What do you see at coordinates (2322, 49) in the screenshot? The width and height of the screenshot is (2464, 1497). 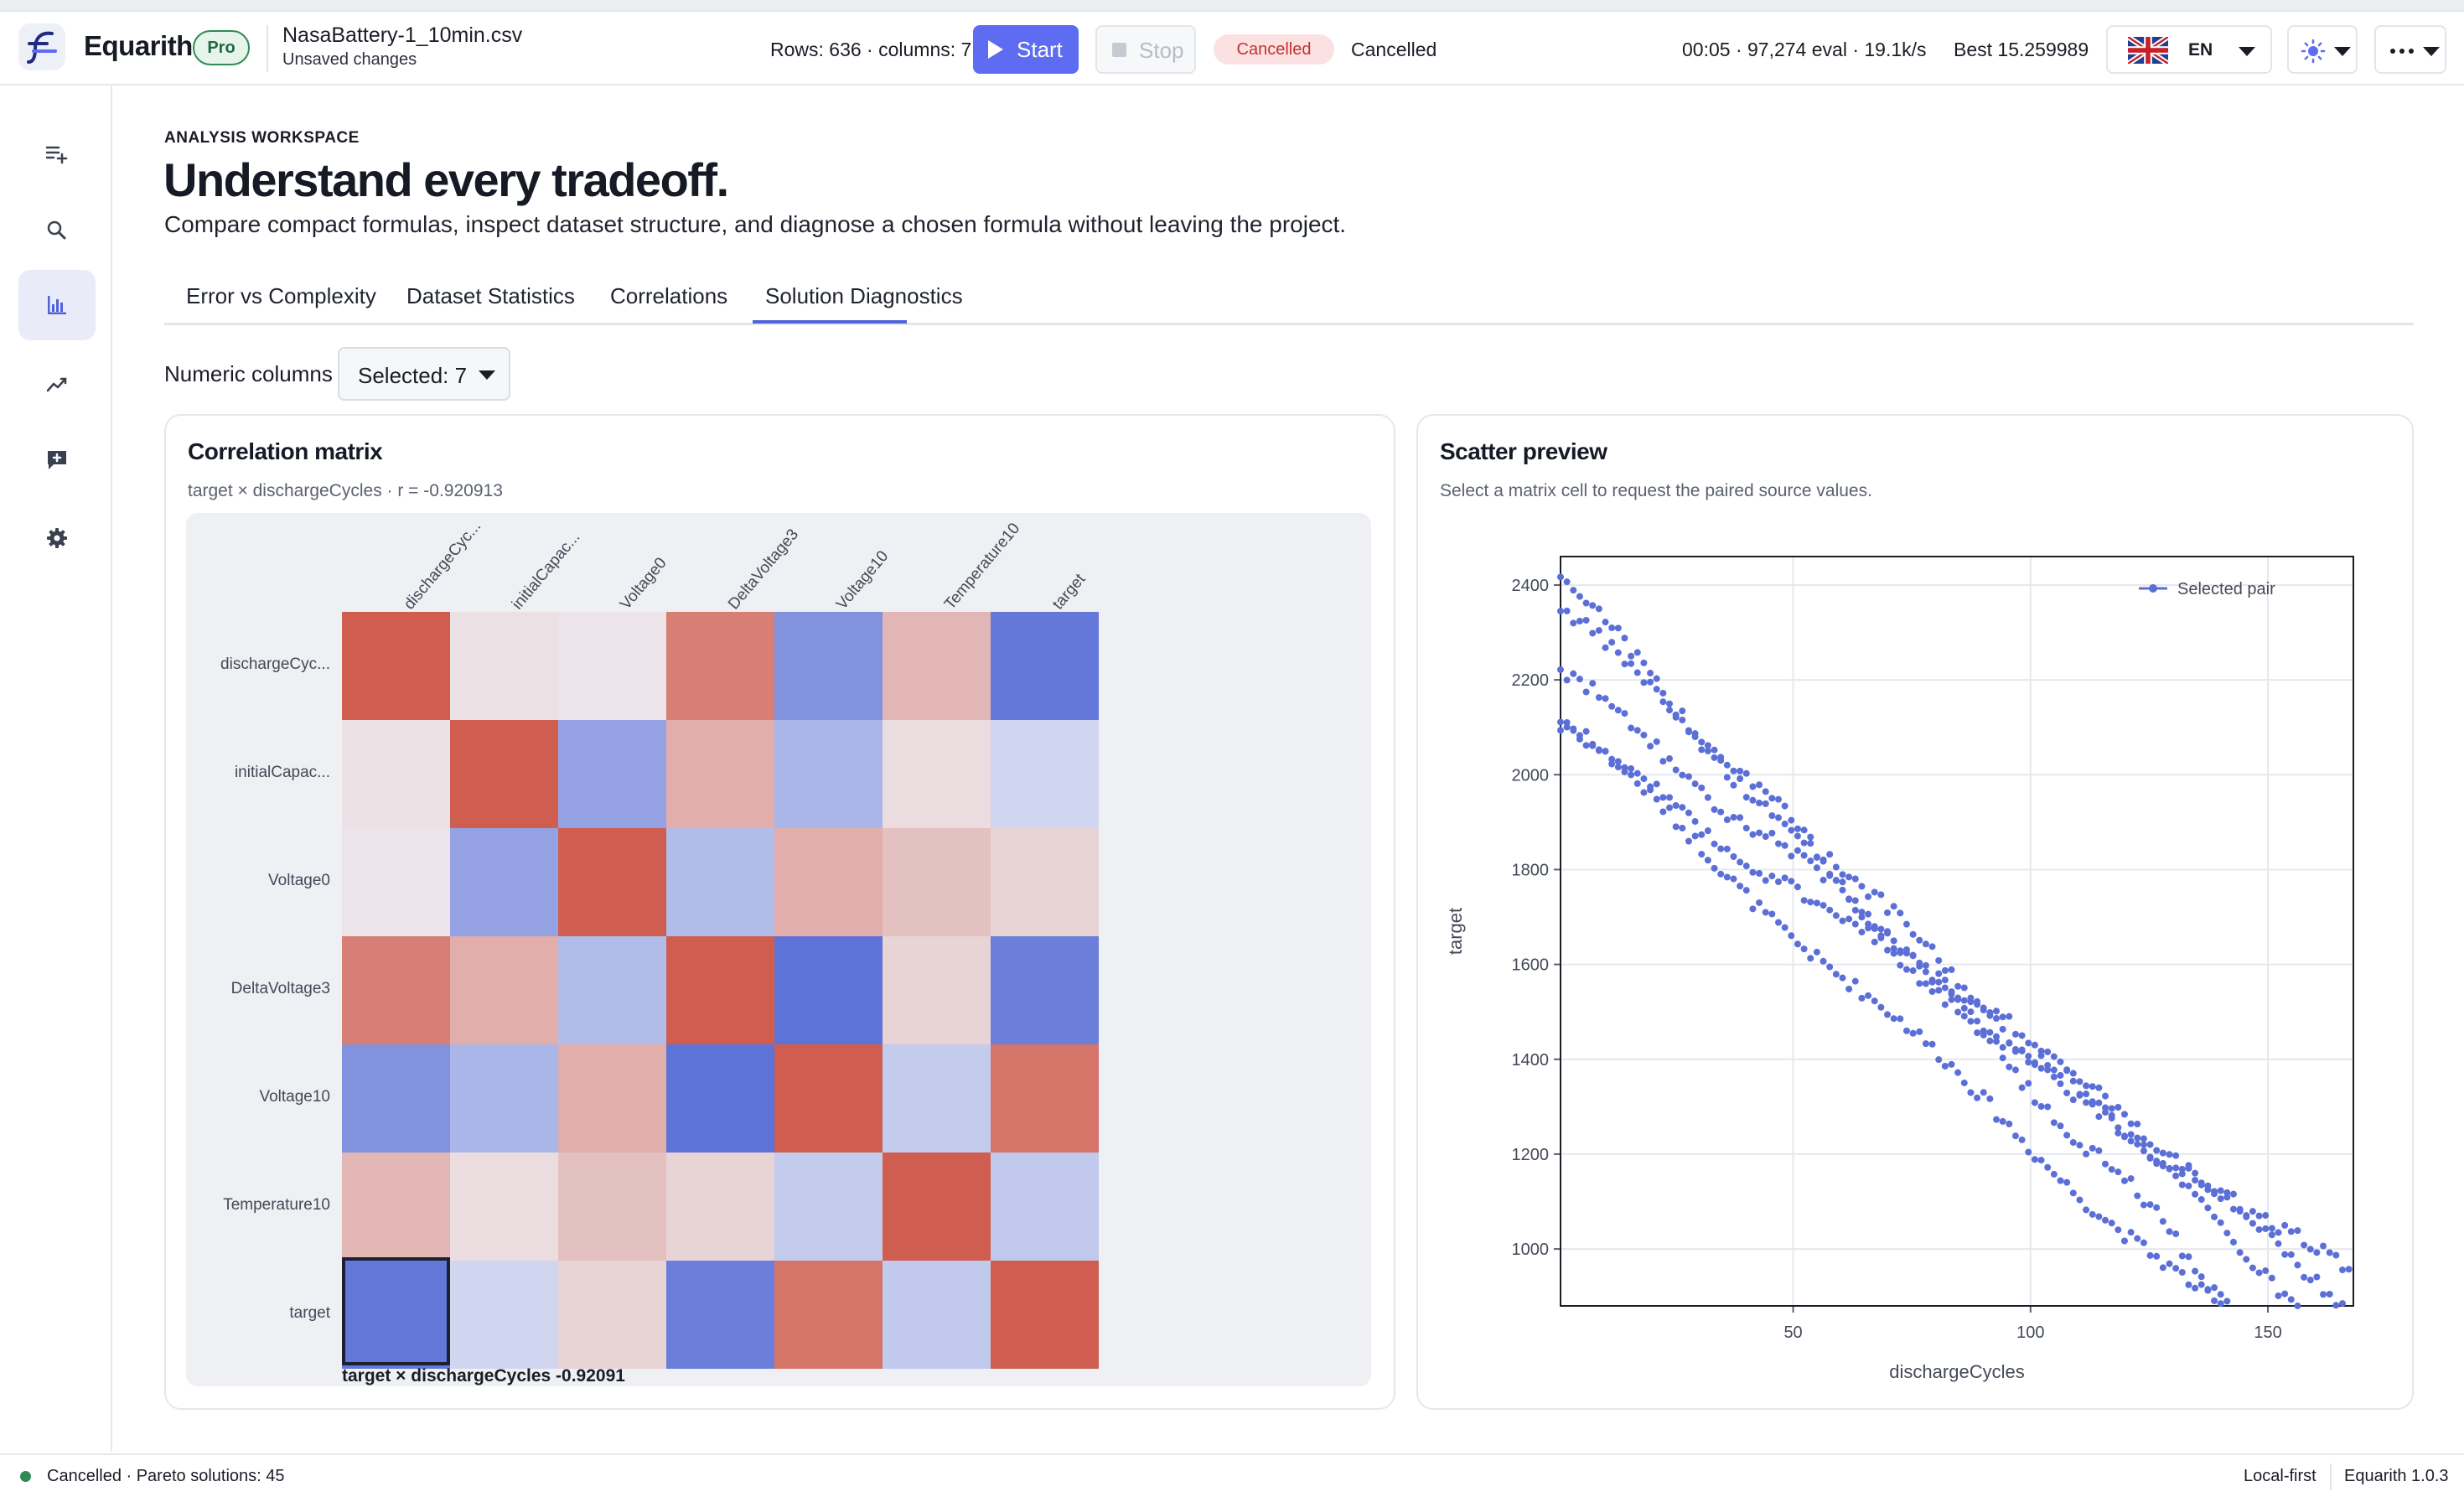 I see `theme-toggle` at bounding box center [2322, 49].